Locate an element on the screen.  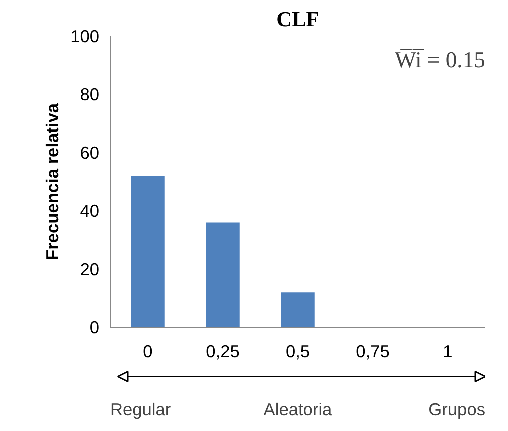
chart-title: CLF is located at coordinates (298, 20).